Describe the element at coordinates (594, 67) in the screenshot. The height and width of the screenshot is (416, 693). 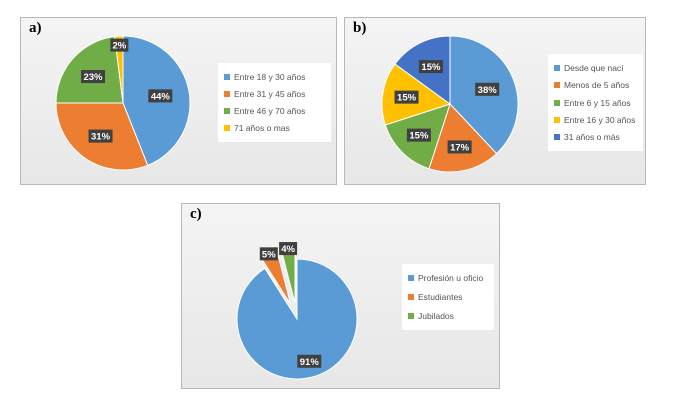
I see `legend-label: Desde que nací` at that location.